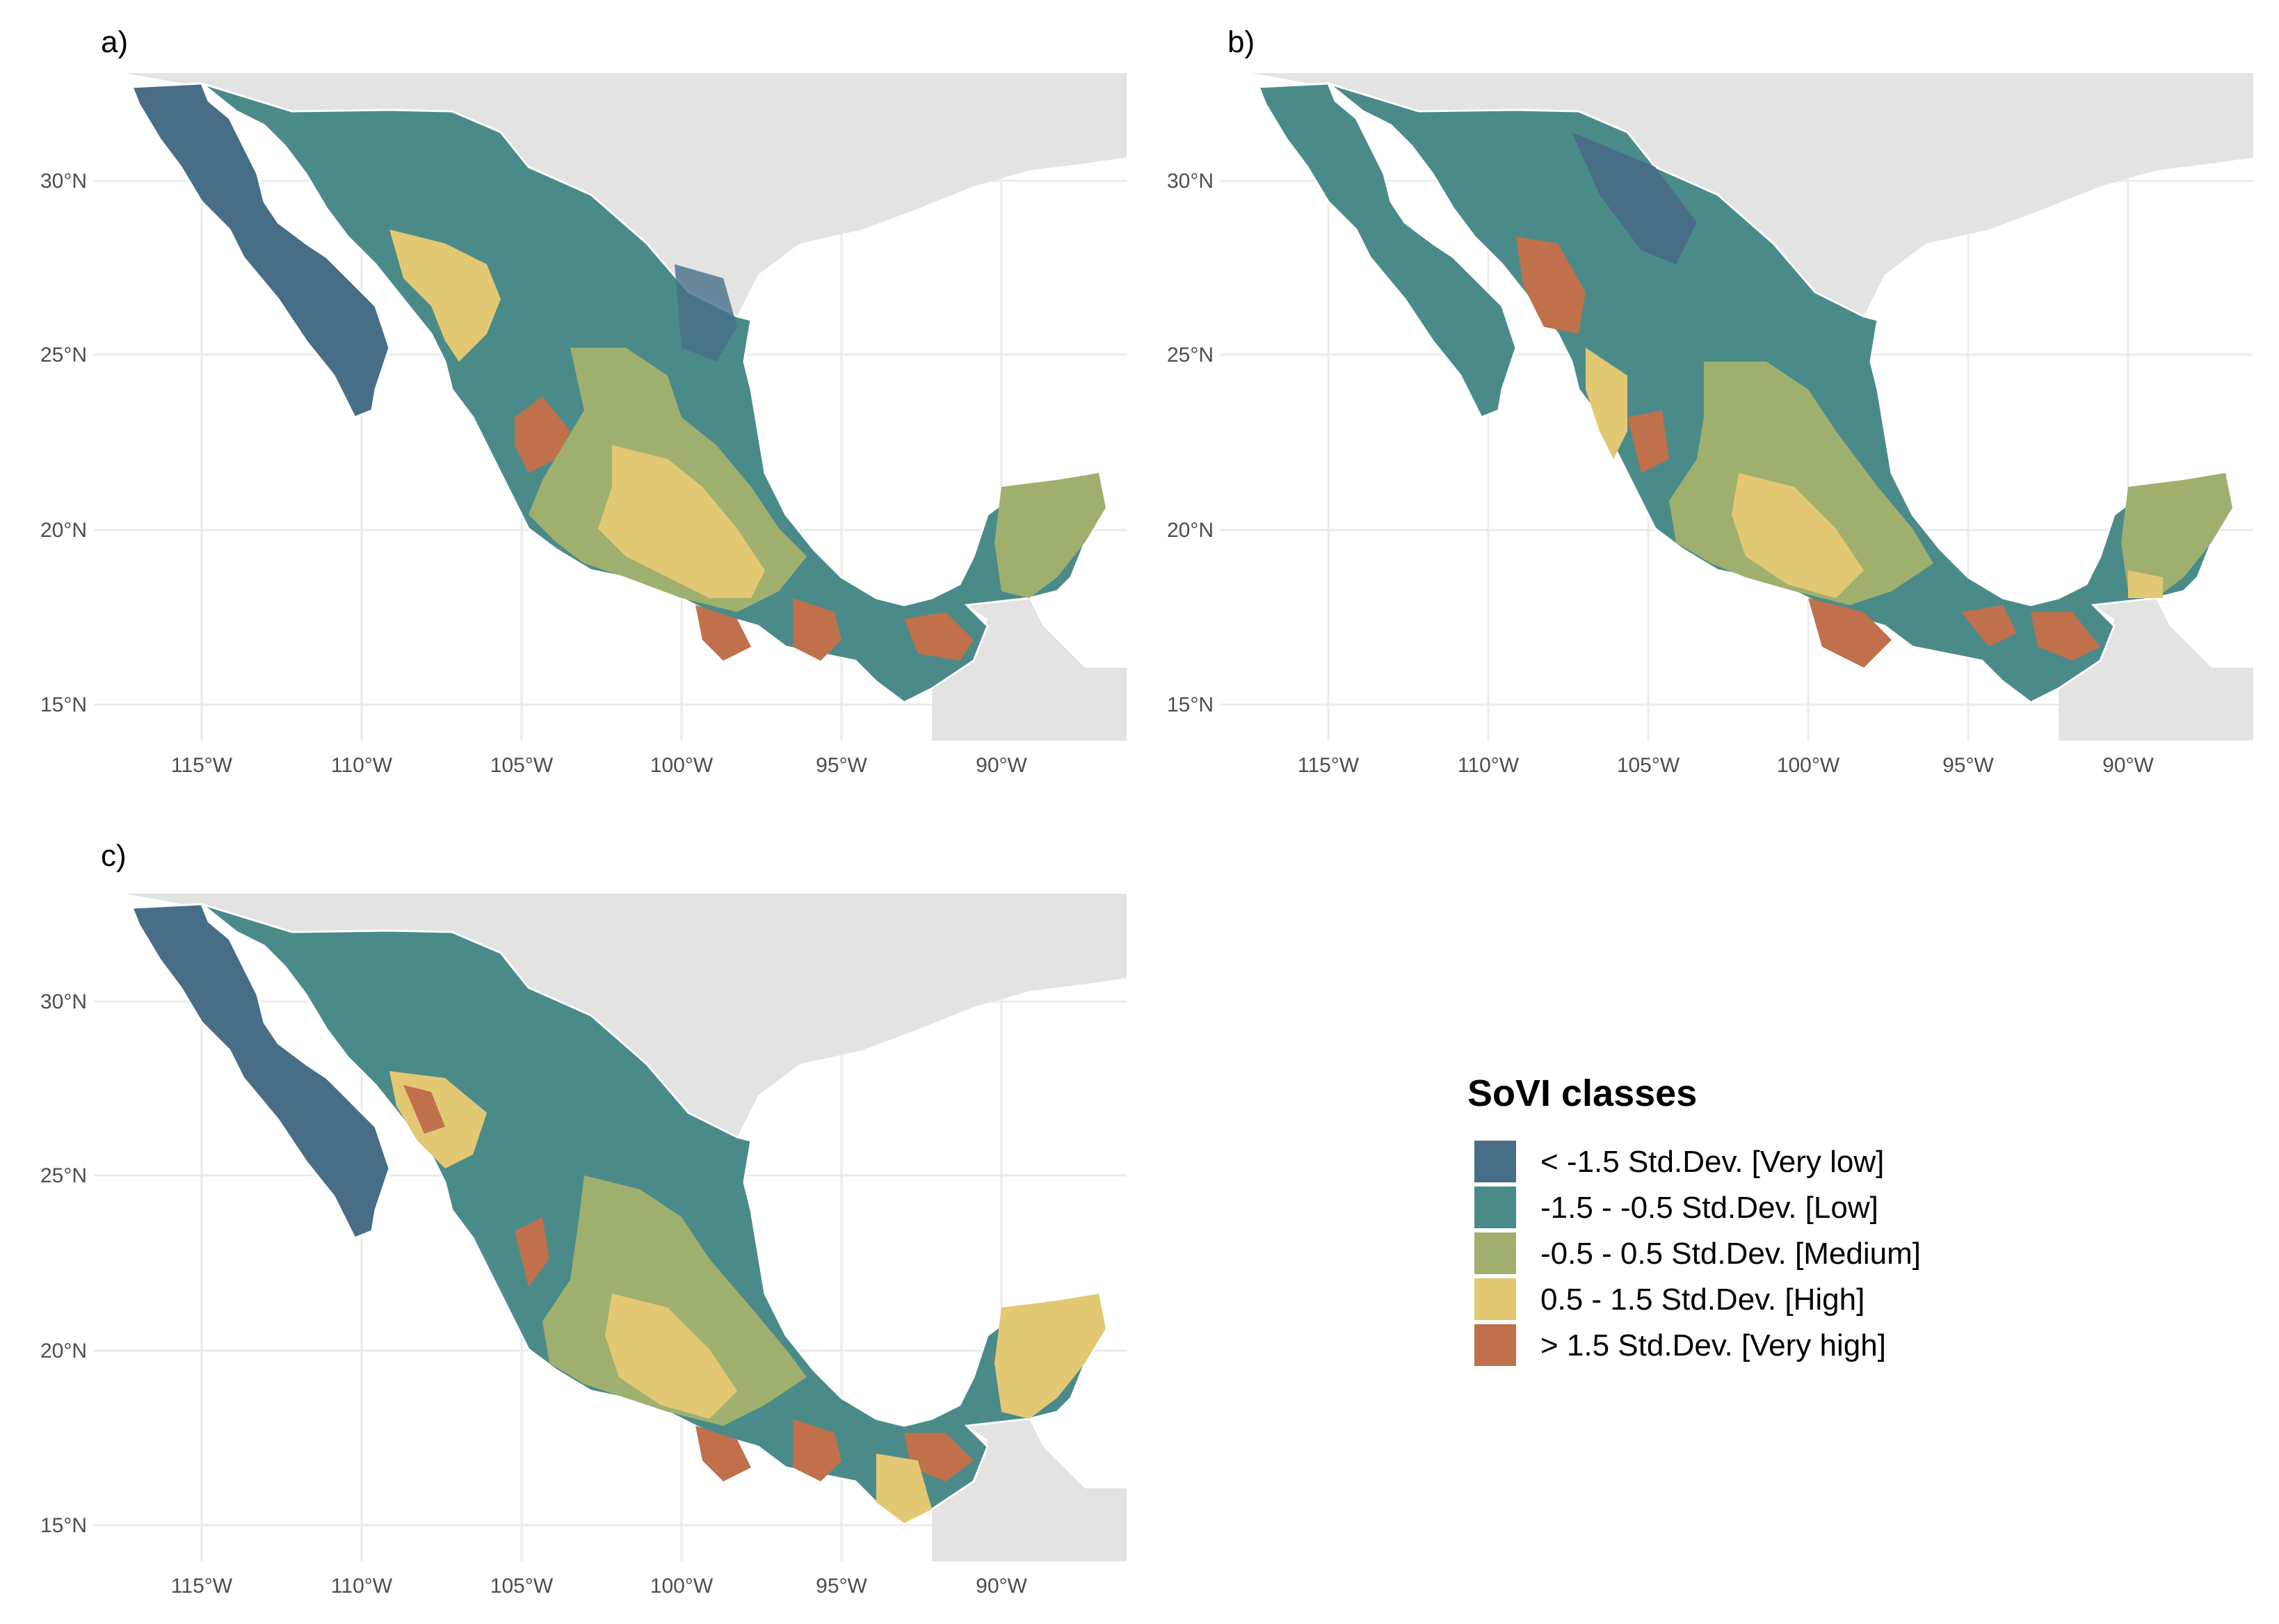 The width and height of the screenshot is (2279, 1624). Describe the element at coordinates (1495, 1299) in the screenshot. I see `legend-swatch-high` at that location.